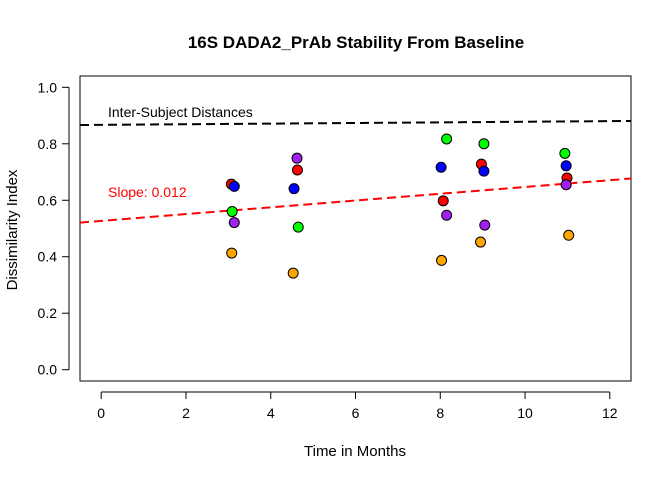  What do you see at coordinates (355, 200) in the screenshot?
I see `trend-line` at bounding box center [355, 200].